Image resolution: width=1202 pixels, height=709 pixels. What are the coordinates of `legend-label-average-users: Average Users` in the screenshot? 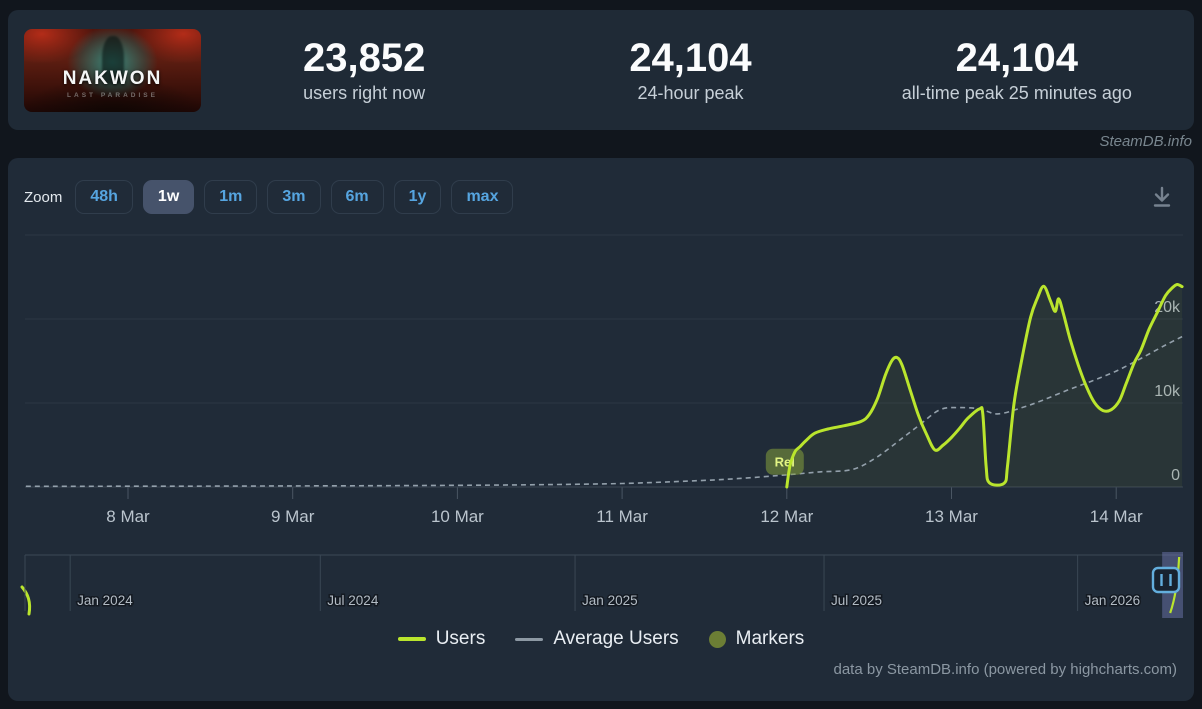 It's located at (616, 638).